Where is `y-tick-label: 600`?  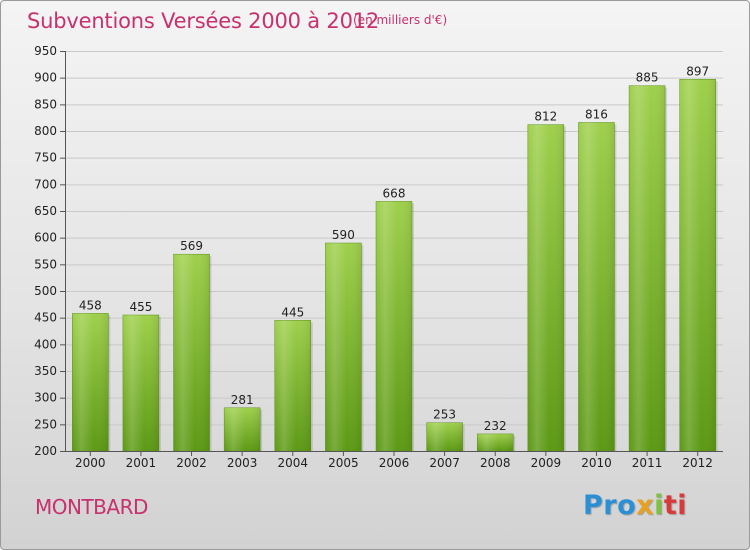 y-tick-label: 600 is located at coordinates (45, 238).